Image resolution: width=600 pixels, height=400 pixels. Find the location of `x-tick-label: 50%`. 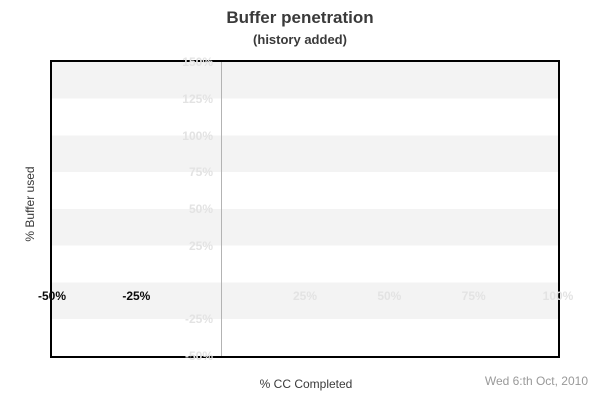

x-tick-label: 50% is located at coordinates (389, 296).